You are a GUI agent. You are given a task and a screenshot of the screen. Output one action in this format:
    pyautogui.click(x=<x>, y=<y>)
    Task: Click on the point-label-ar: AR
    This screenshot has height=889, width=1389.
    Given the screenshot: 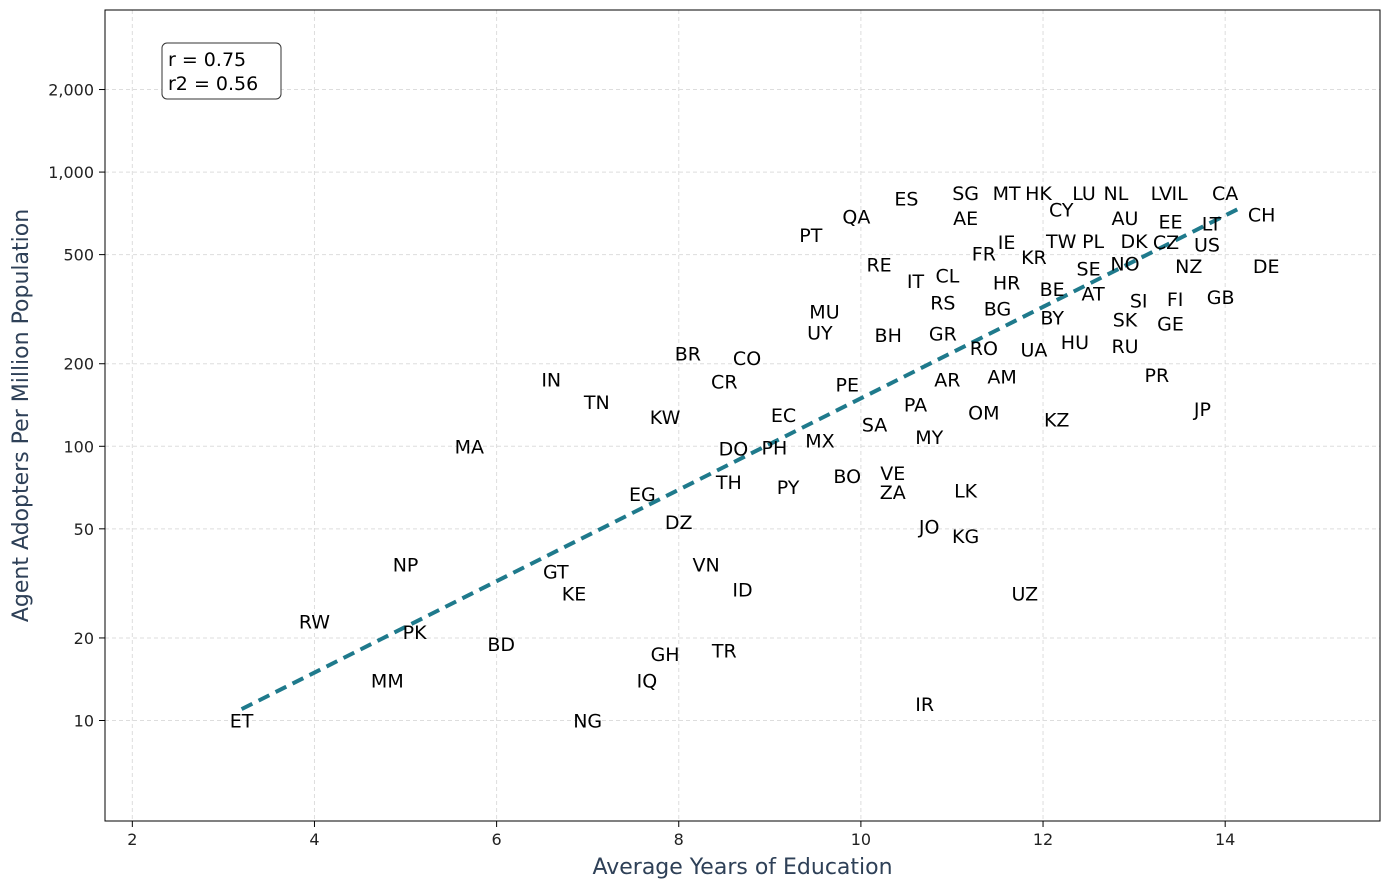 What is the action you would take?
    pyautogui.click(x=947, y=381)
    